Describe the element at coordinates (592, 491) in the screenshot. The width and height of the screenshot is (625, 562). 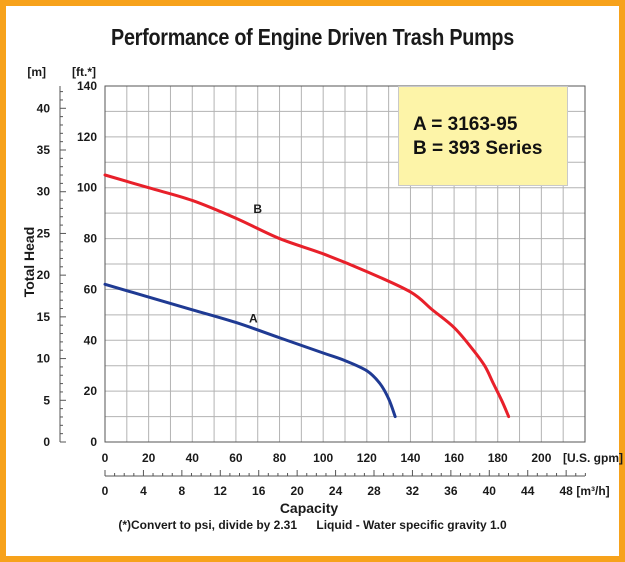
I see `x-unit-m3h: [m³/h]` at that location.